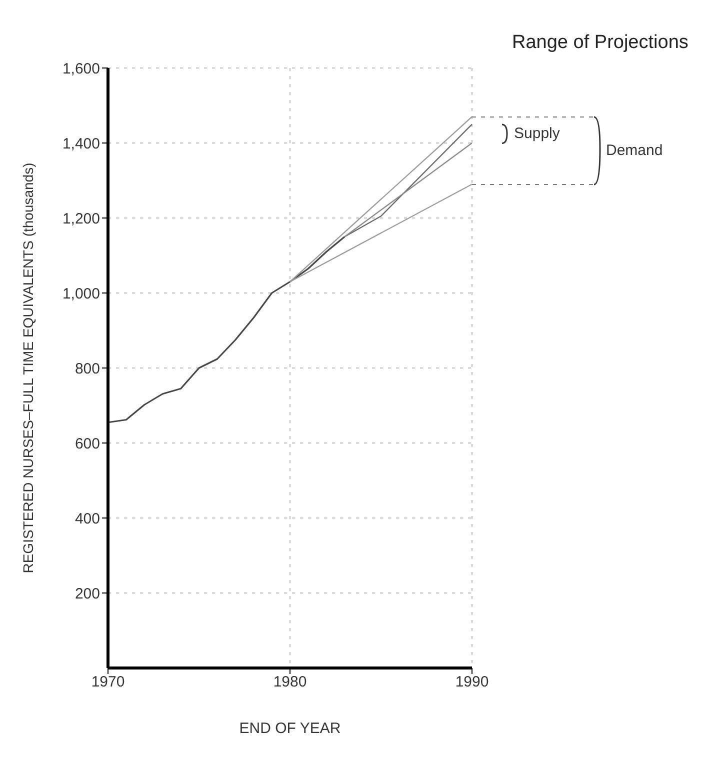 The height and width of the screenshot is (774, 722). Describe the element at coordinates (81, 293) in the screenshot. I see `y-tick-label: 1,000` at that location.